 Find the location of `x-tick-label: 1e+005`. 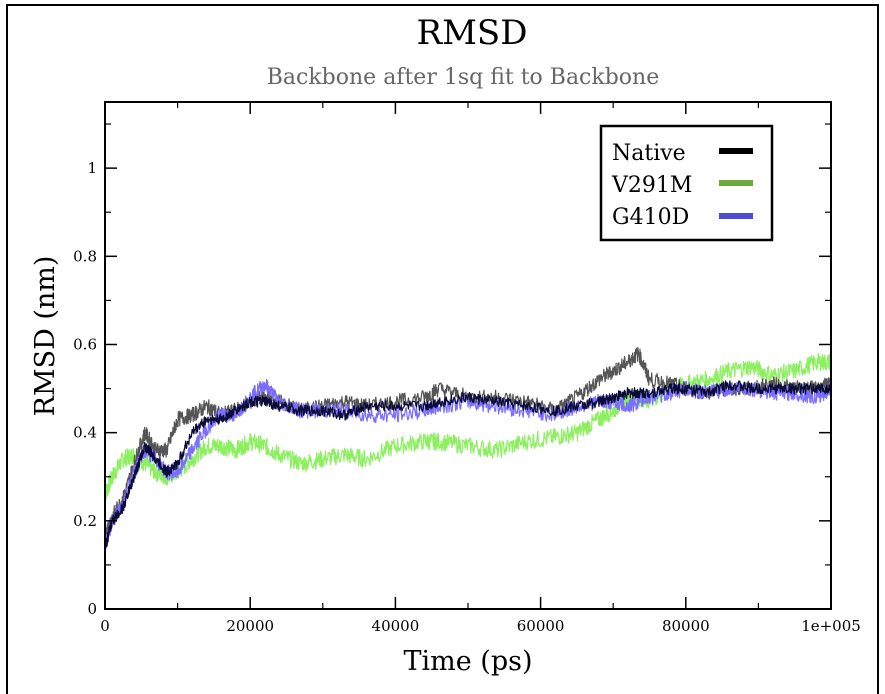

x-tick-label: 1e+005 is located at coordinates (831, 626).